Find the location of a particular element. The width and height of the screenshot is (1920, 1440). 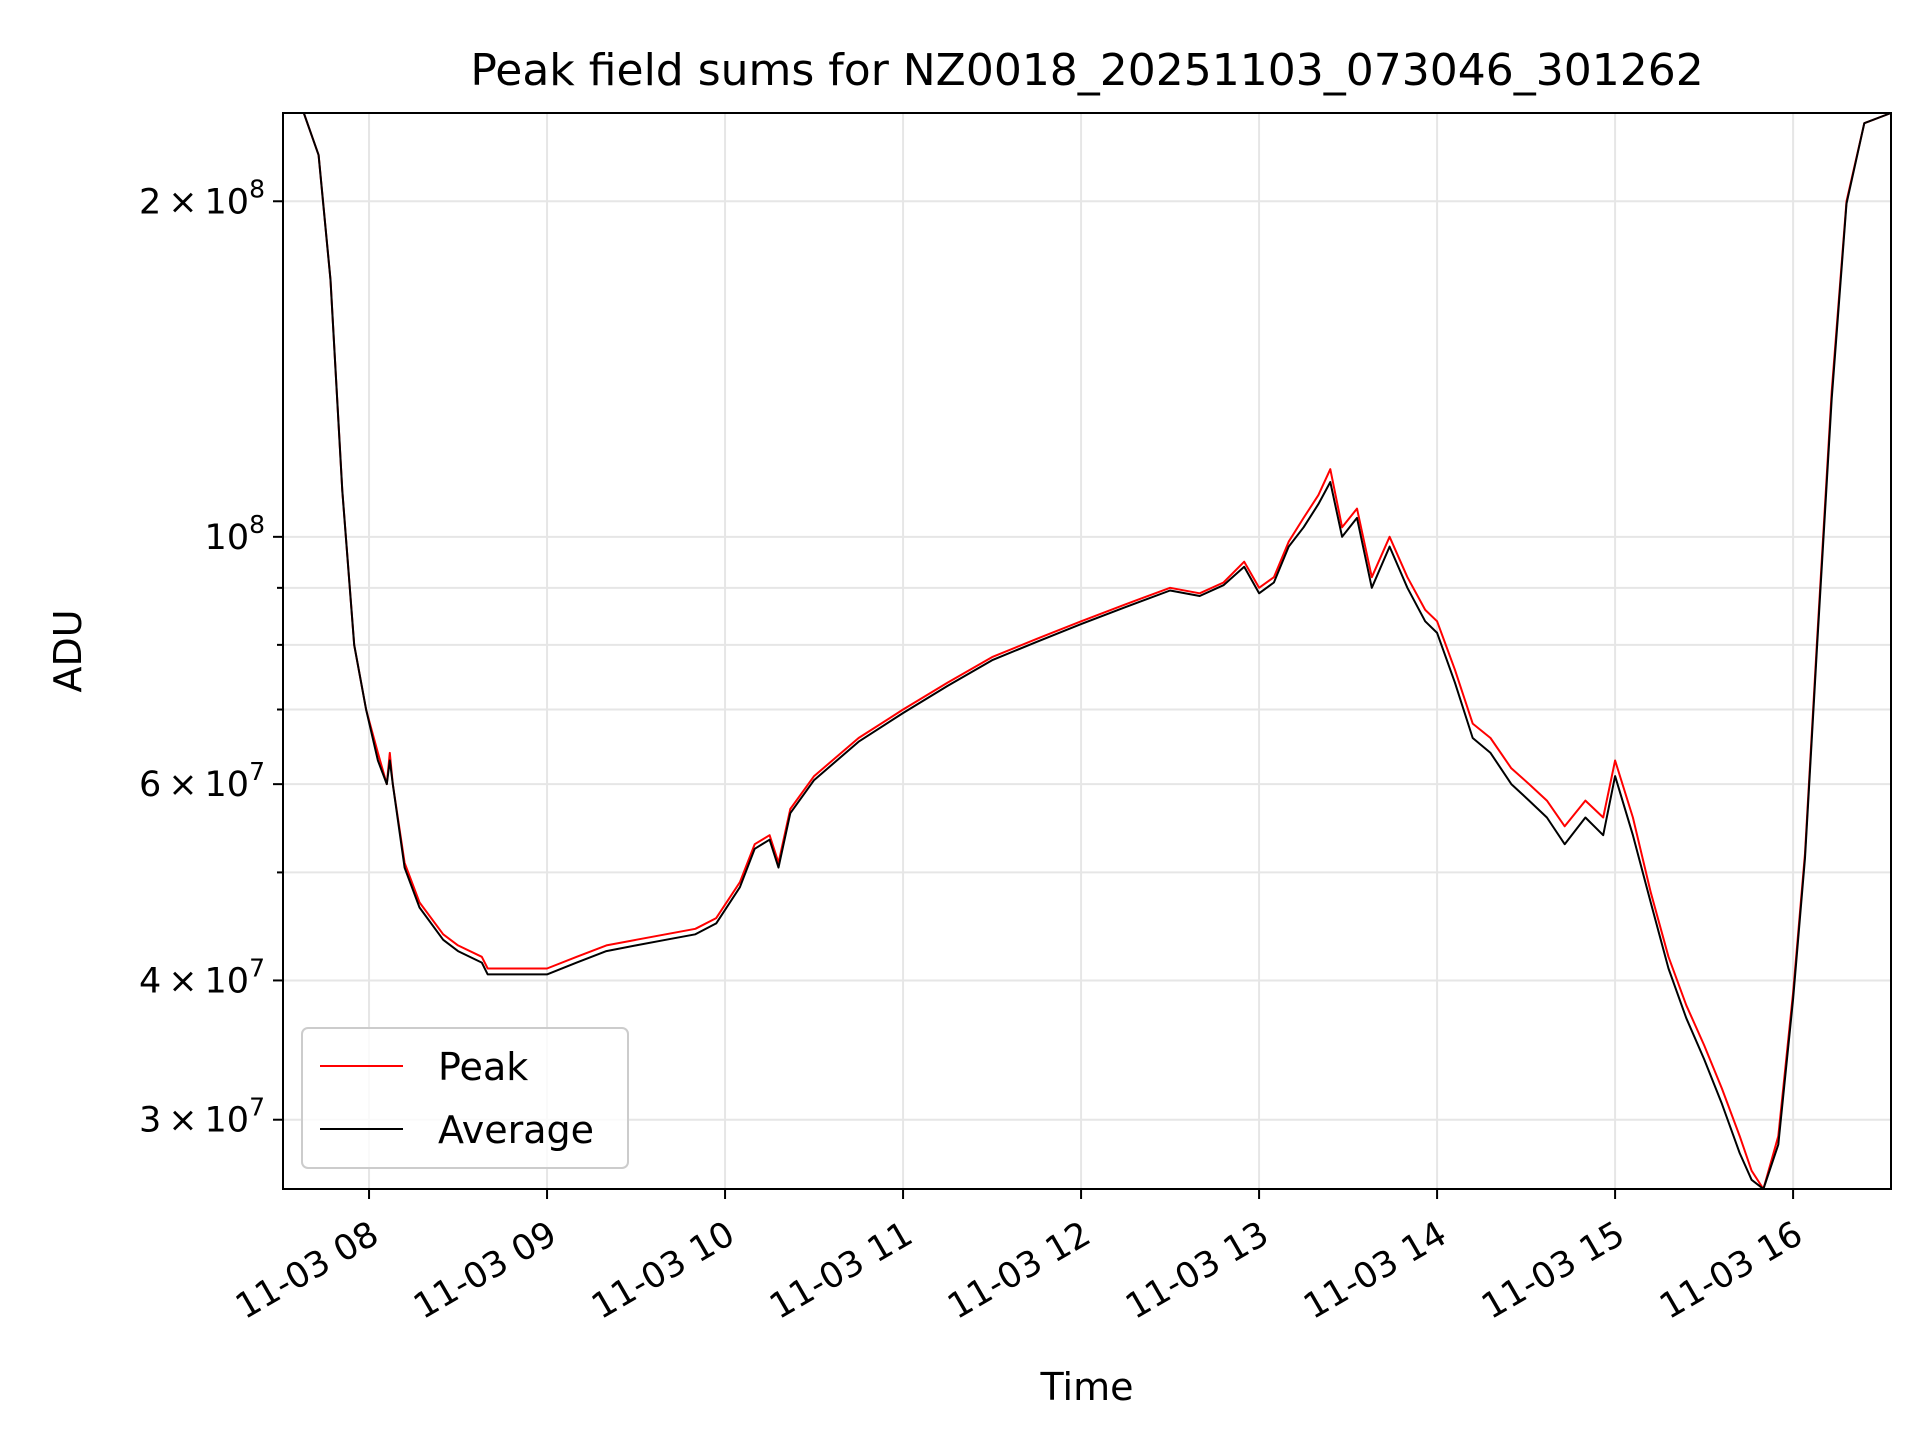

y-axis-label: ADU is located at coordinates (68, 650).